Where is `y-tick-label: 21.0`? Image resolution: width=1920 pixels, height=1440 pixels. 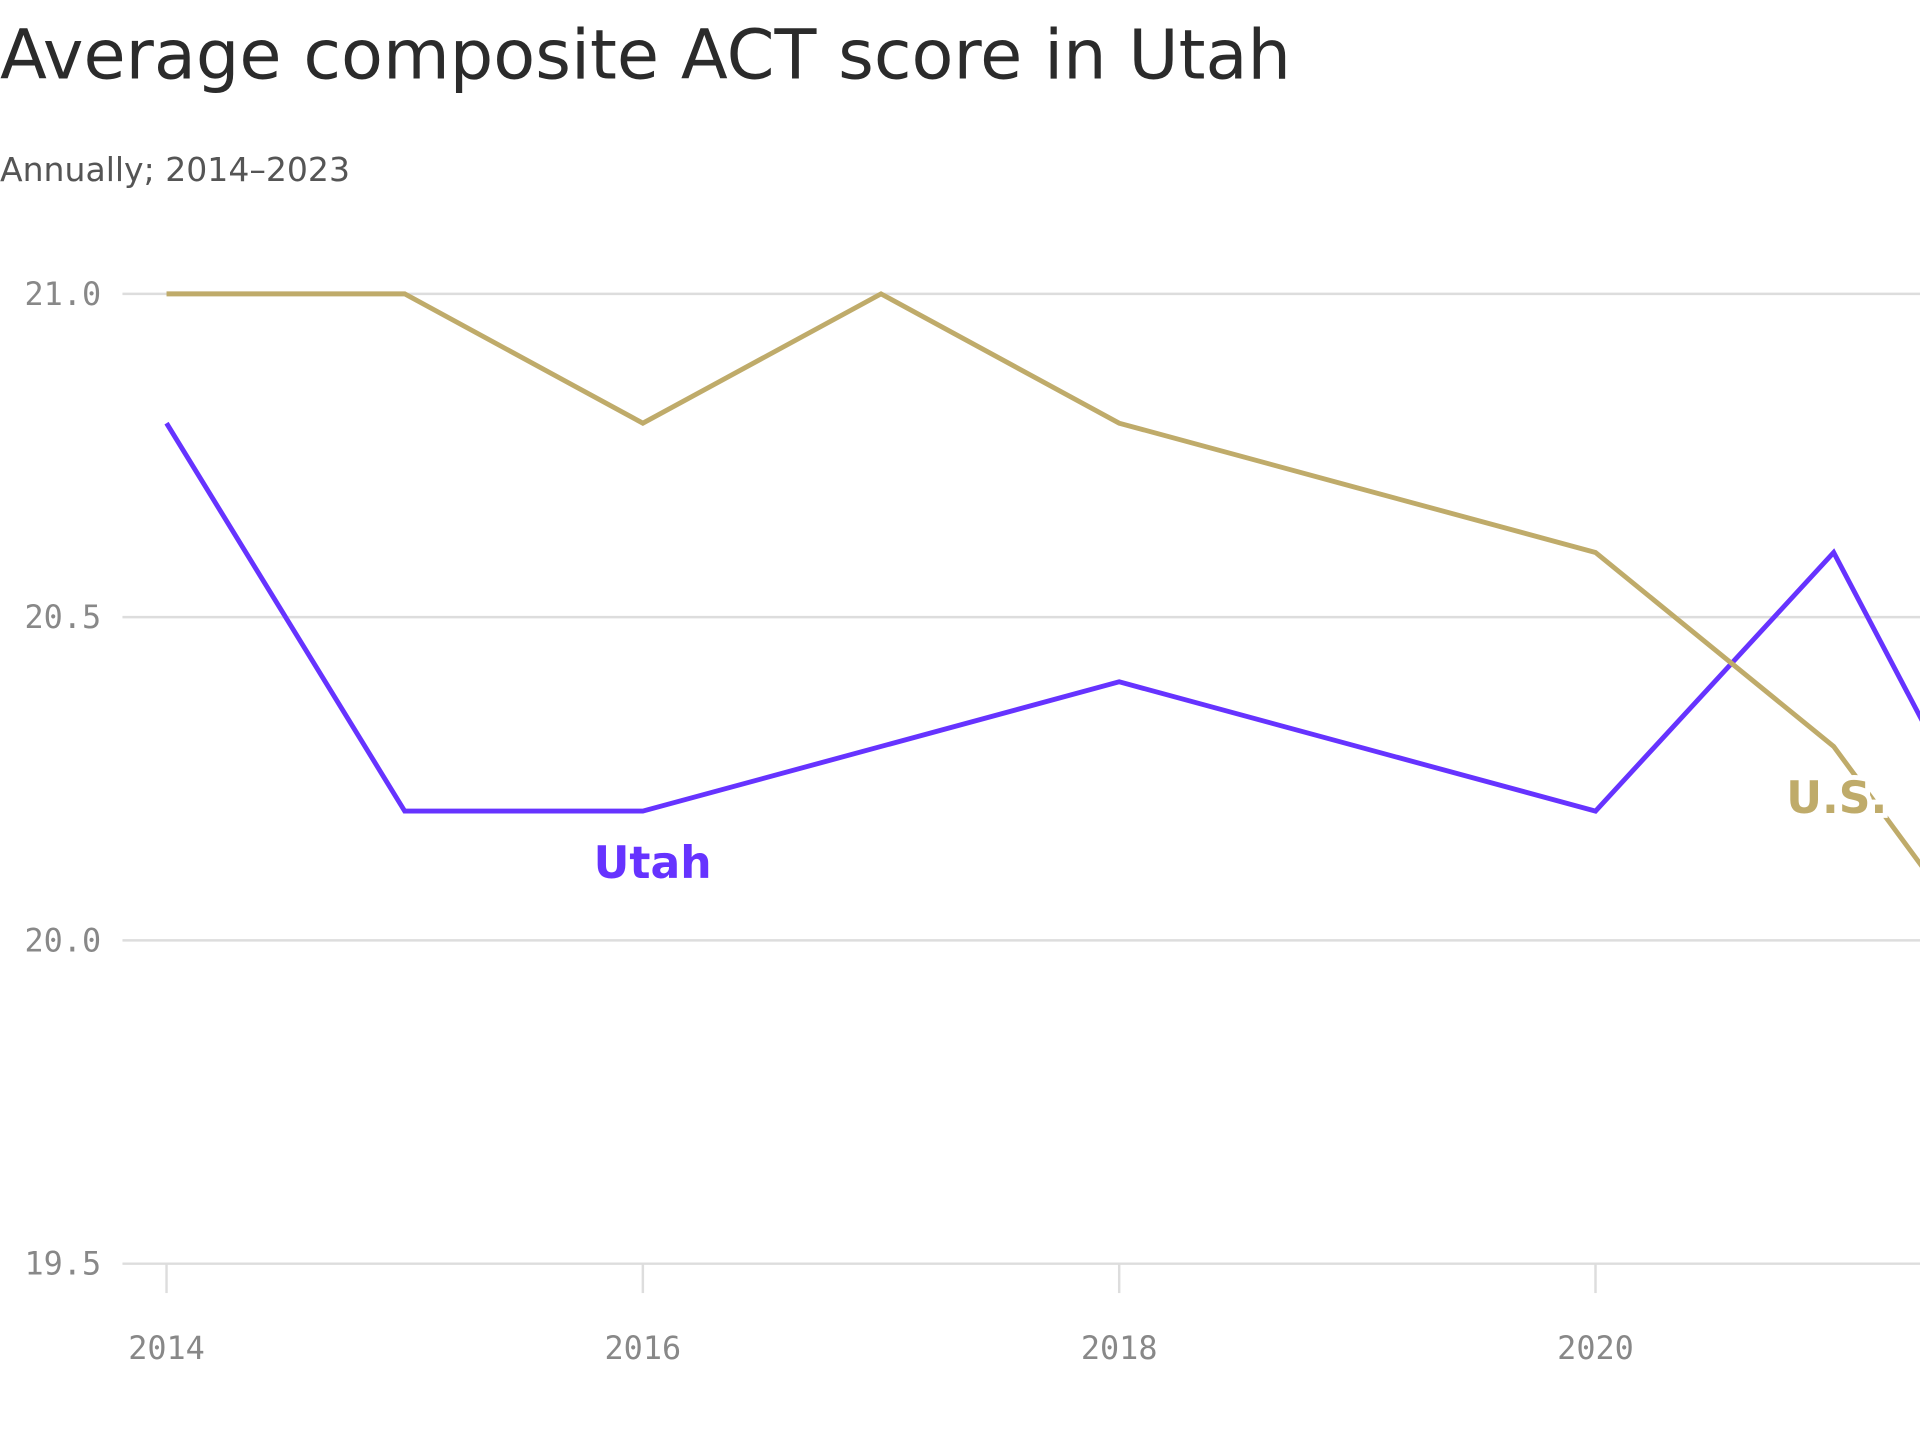
y-tick-label: 21.0 is located at coordinates (62, 294).